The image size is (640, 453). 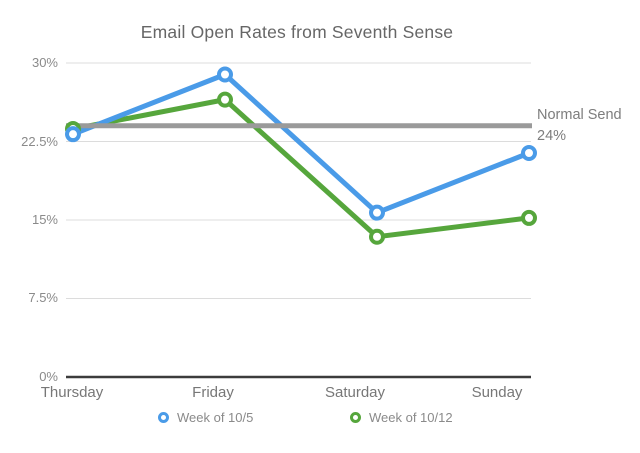 What do you see at coordinates (411, 417) in the screenshot?
I see `legend-label: Week of 10/12` at bounding box center [411, 417].